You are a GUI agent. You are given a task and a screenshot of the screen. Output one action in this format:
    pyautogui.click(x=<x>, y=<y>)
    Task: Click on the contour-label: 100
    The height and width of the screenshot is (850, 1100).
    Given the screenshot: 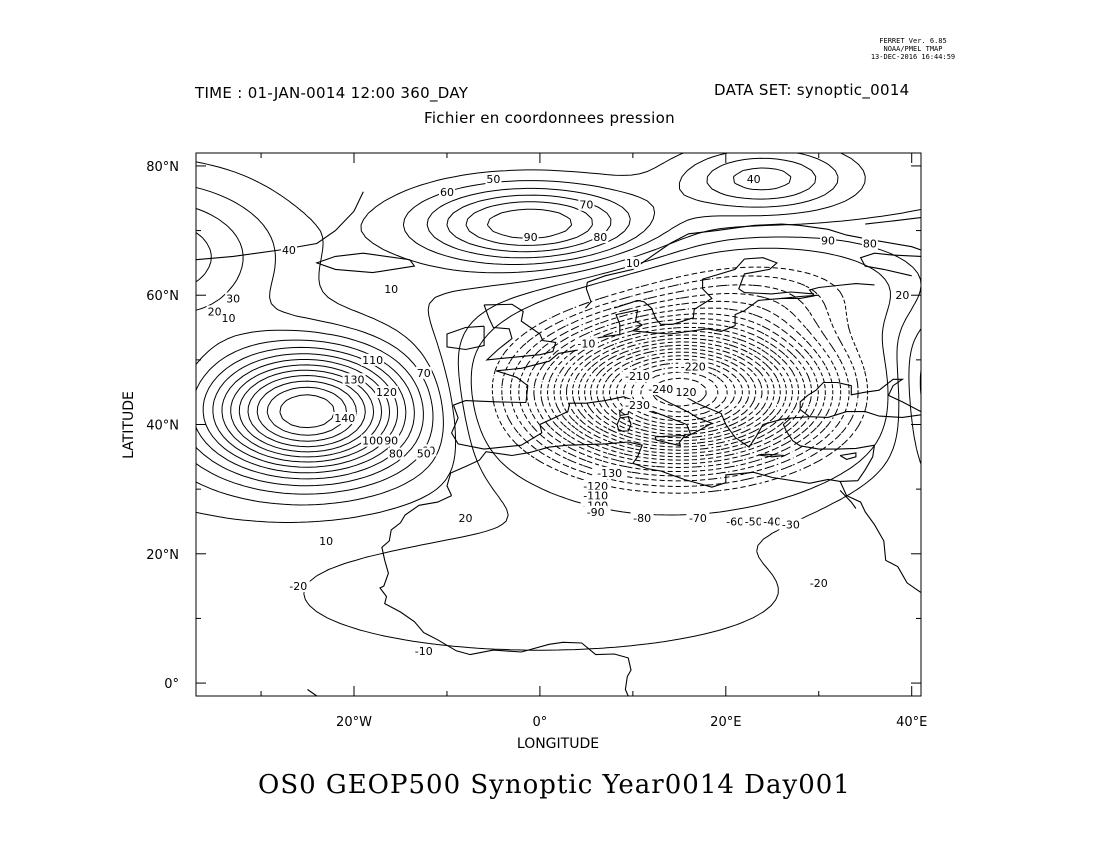 What is the action you would take?
    pyautogui.click(x=372, y=441)
    